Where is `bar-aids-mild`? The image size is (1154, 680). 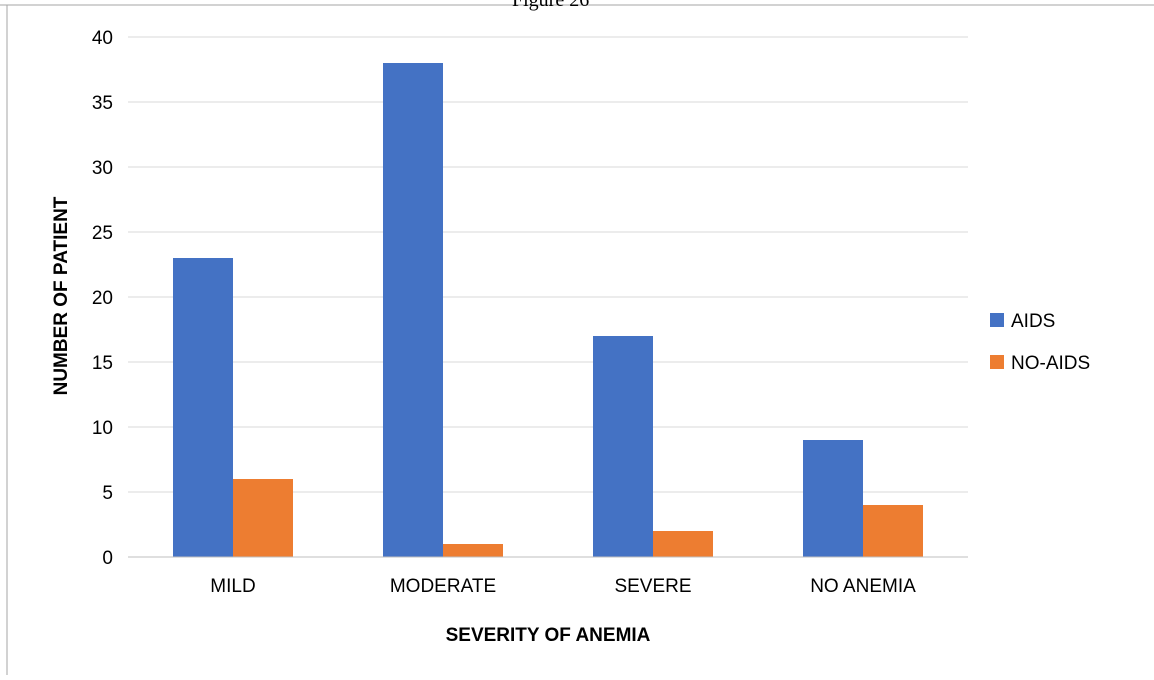 bar-aids-mild is located at coordinates (203, 407).